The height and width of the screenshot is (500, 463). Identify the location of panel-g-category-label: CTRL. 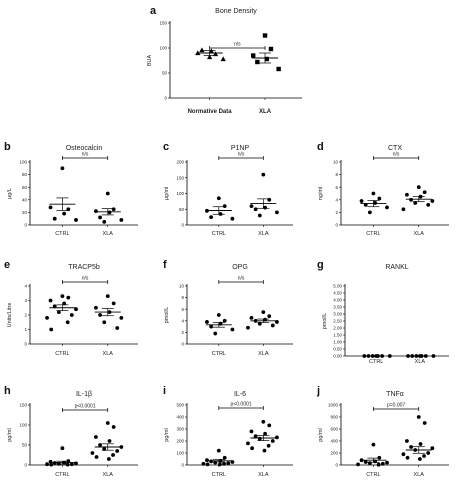
(376, 362).